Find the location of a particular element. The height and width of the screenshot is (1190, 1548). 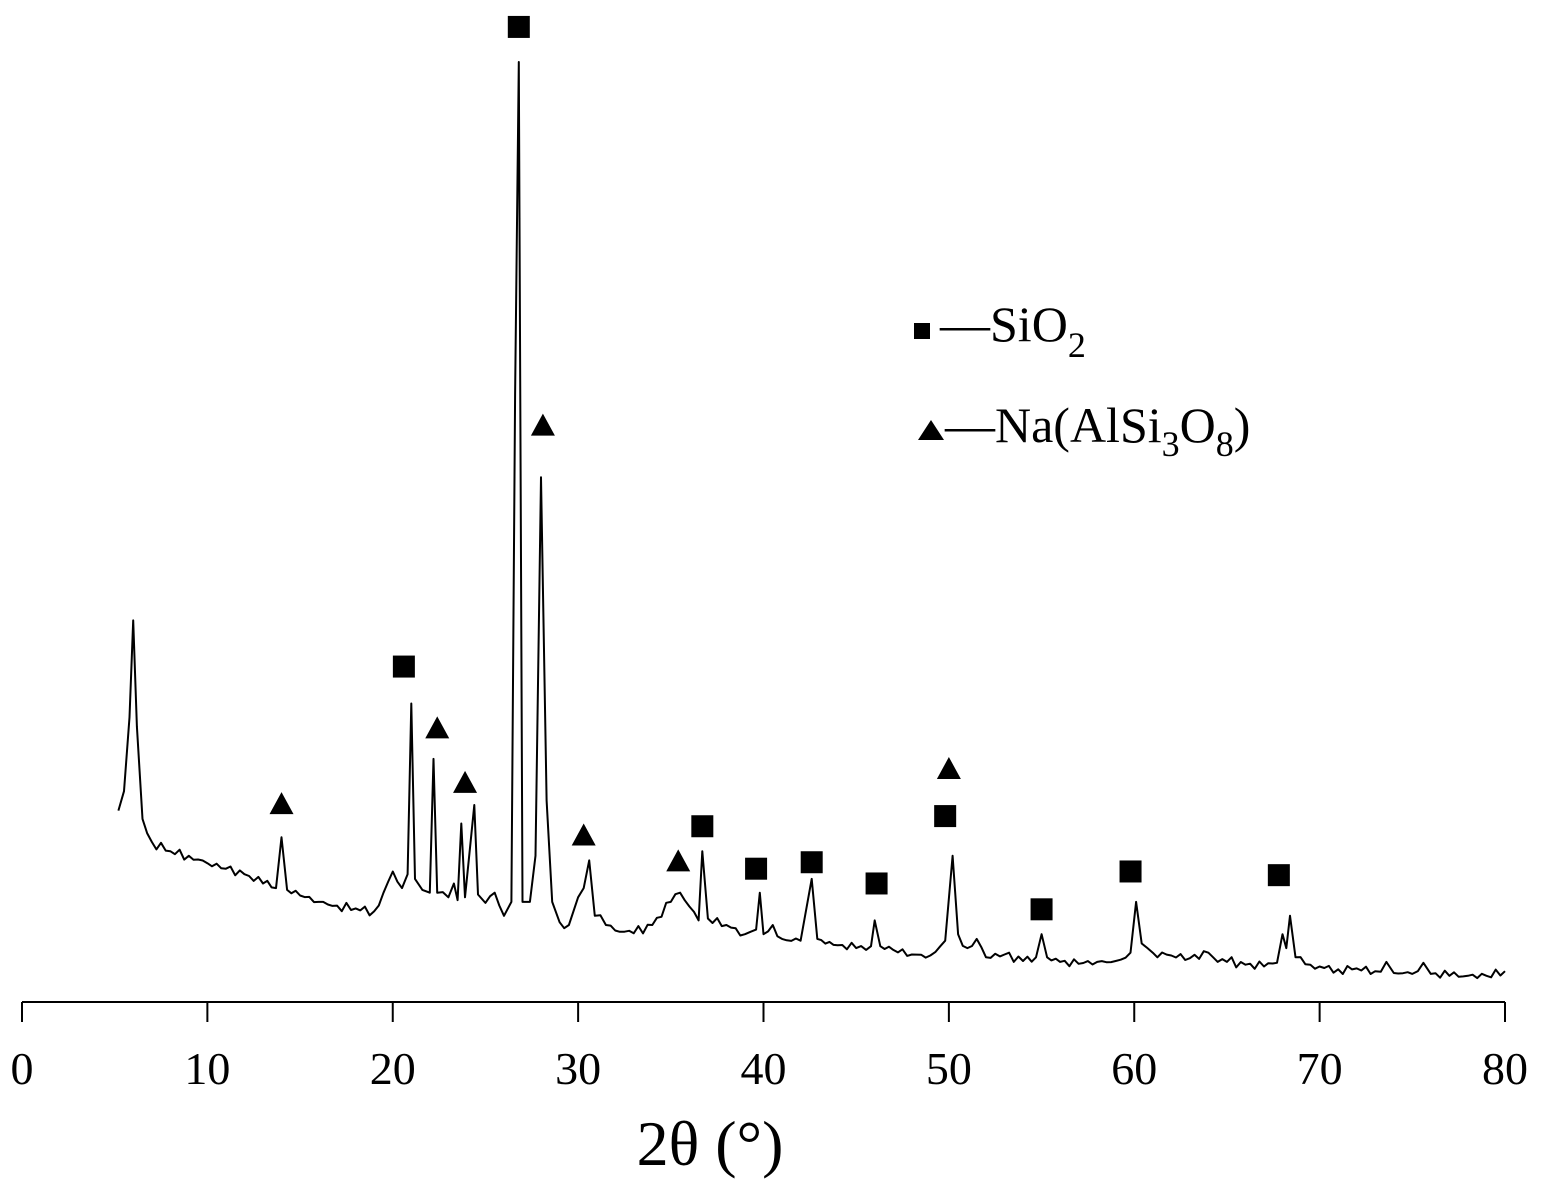

x-tick-label: 50 is located at coordinates (949, 1068).